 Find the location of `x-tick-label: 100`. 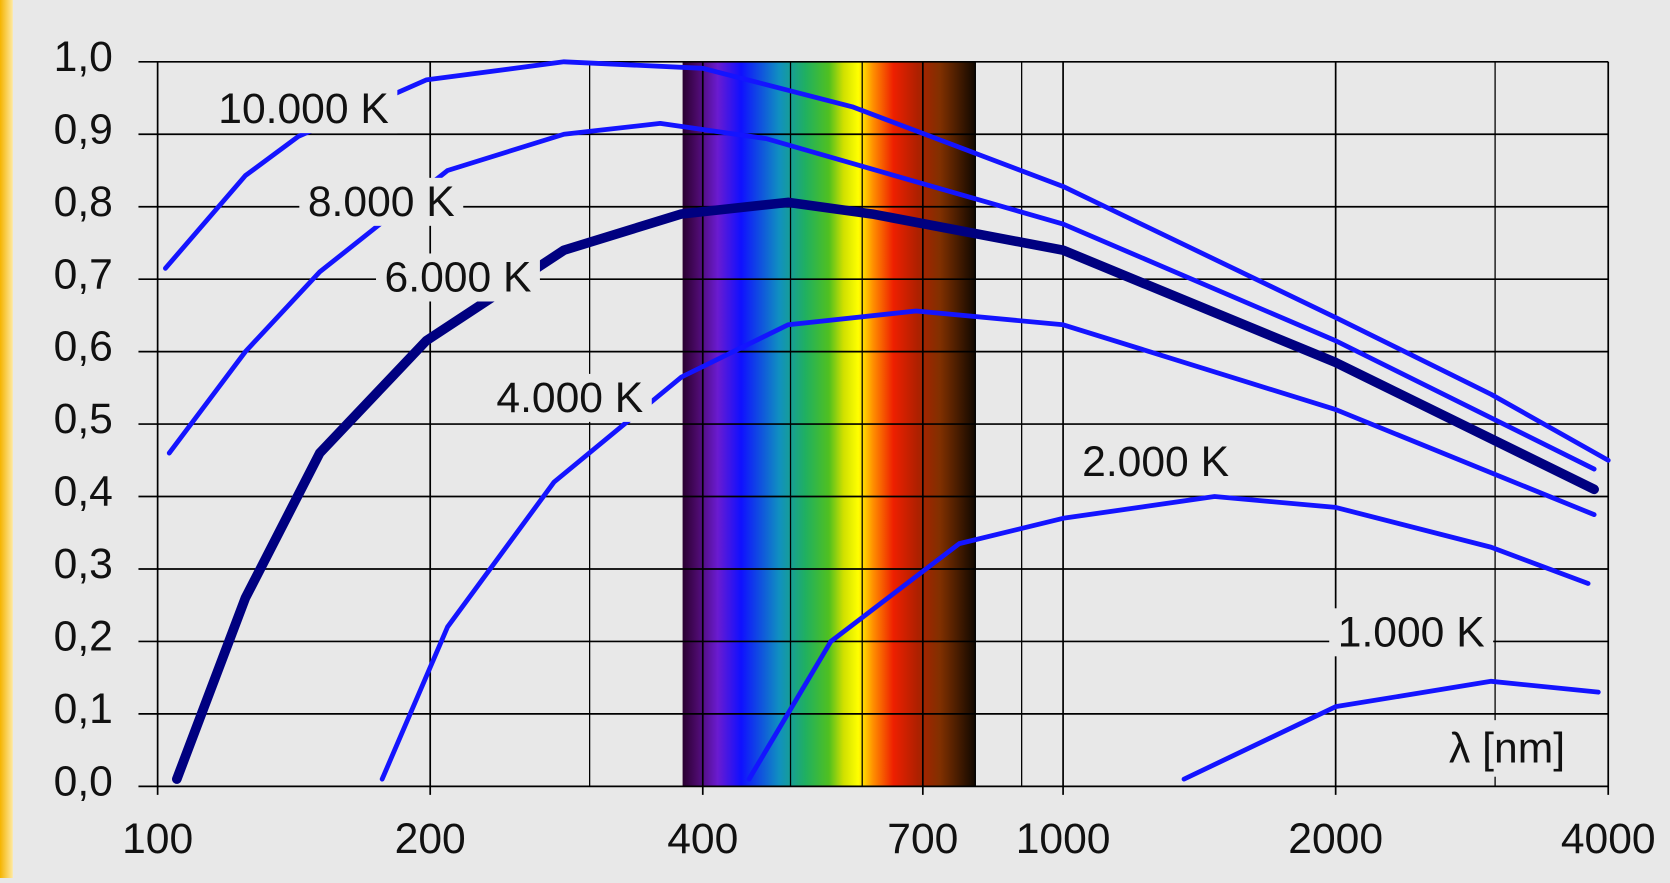

x-tick-label: 100 is located at coordinates (157, 839).